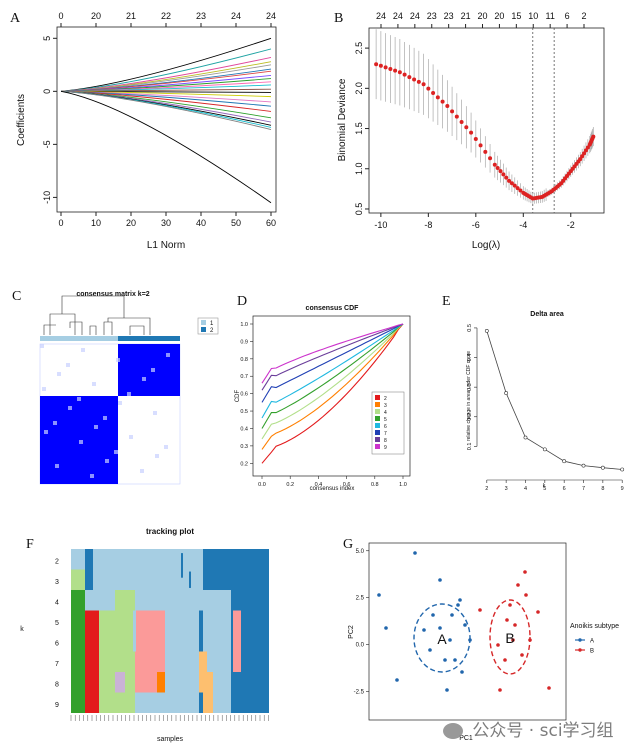 The image size is (640, 751). I want to click on legend-label: 2, so click(385, 399).